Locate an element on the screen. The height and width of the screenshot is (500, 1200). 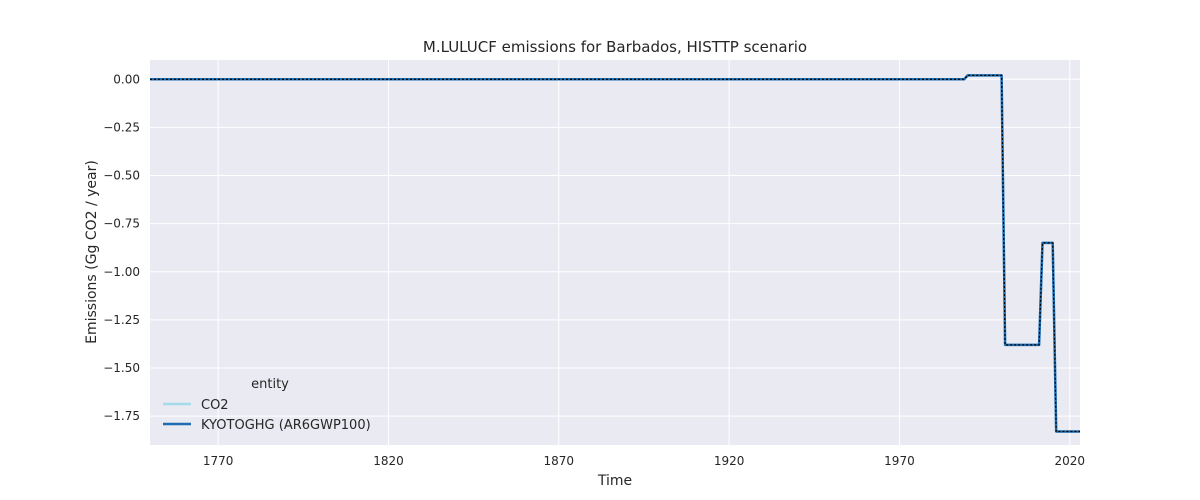
x-axis-label: Time is located at coordinates (614, 481).